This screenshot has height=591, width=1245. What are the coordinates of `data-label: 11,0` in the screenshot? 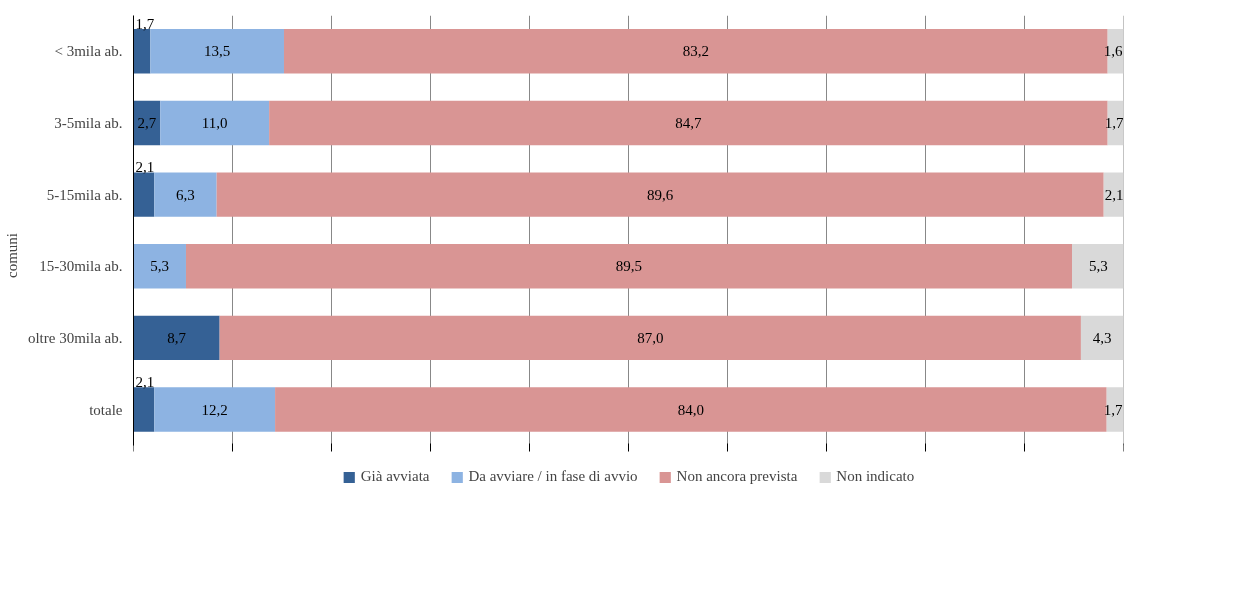 It's located at (214, 122).